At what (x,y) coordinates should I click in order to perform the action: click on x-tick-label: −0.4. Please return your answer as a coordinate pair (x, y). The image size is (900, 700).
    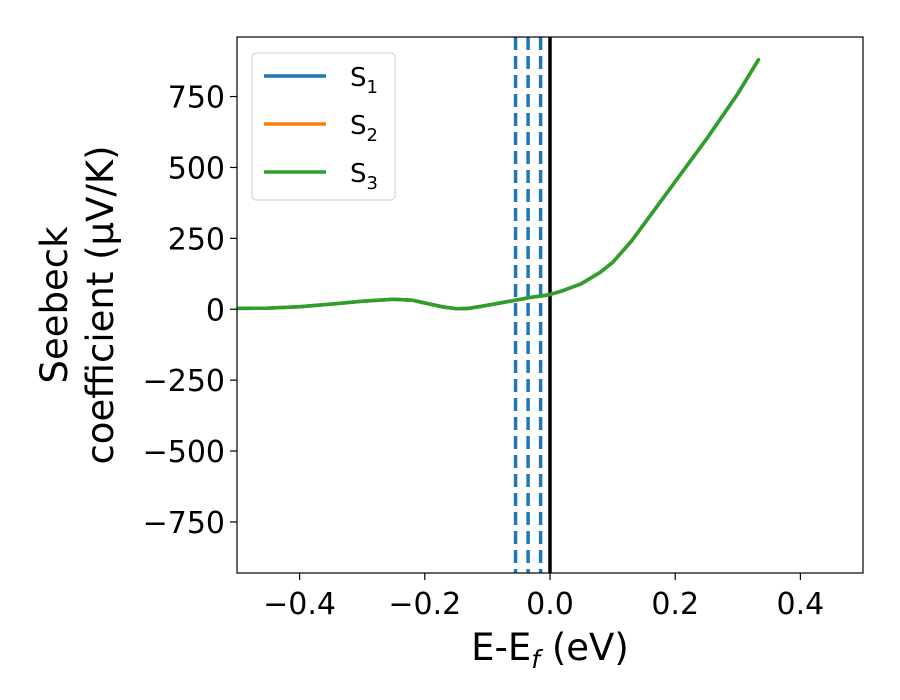
    Looking at the image, I should click on (299, 604).